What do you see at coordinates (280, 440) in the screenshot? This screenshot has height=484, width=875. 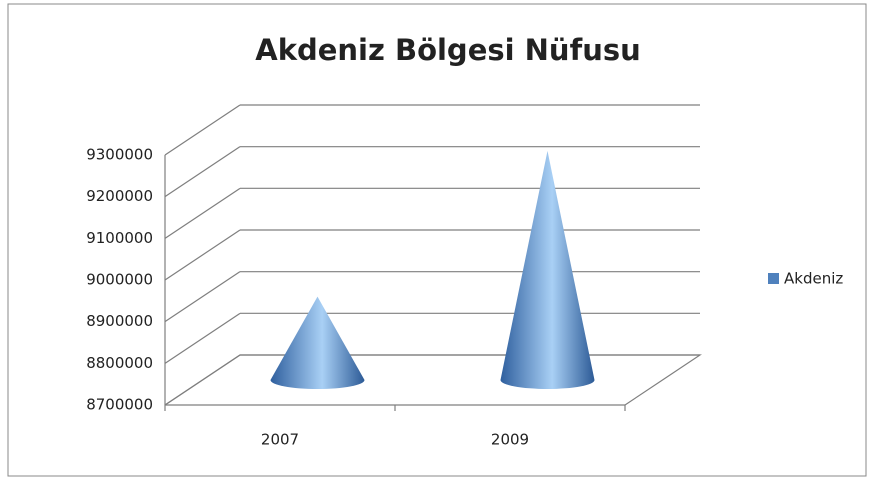 I see `x-tick-label: 2007` at bounding box center [280, 440].